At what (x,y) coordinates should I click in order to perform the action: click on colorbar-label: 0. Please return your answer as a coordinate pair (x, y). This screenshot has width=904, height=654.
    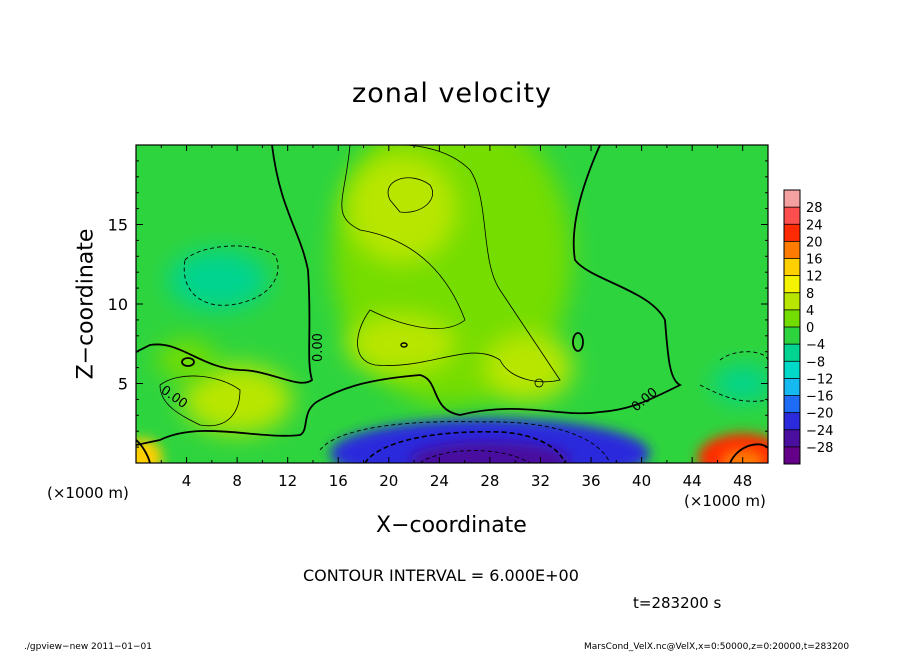
    Looking at the image, I should click on (810, 328).